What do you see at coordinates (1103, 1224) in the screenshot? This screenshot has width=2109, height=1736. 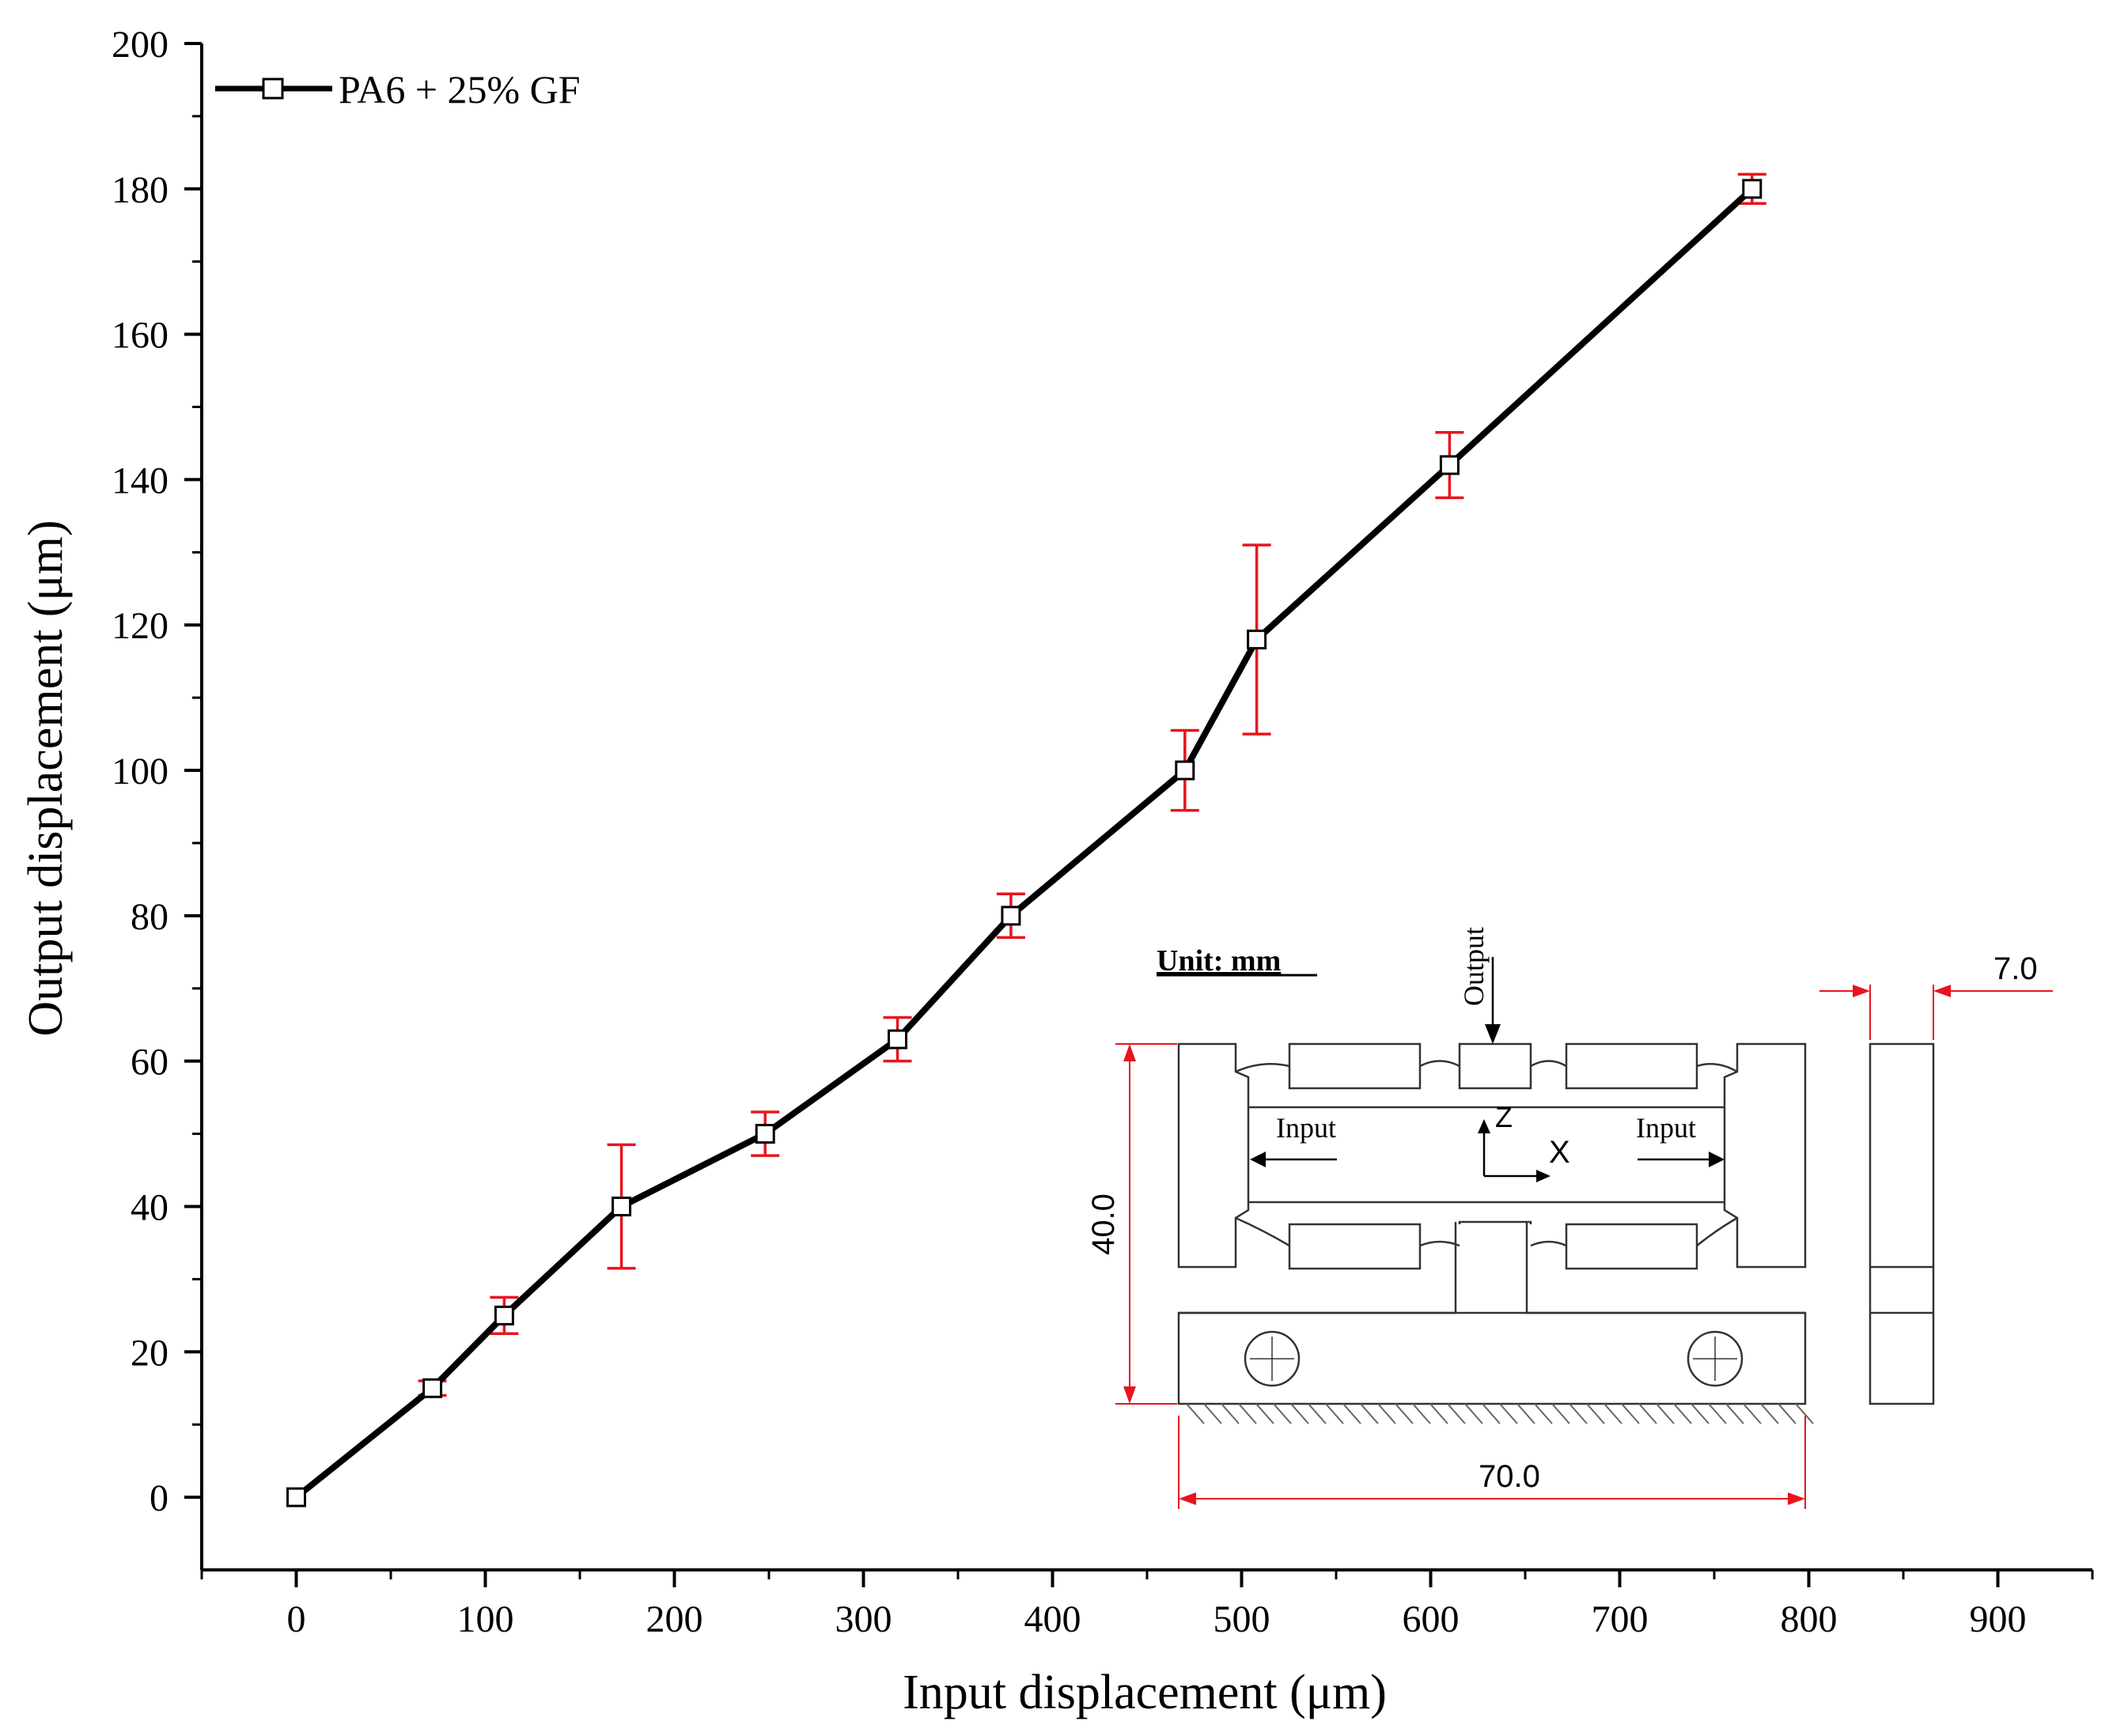 I see `inset-dim-height: 40.0` at bounding box center [1103, 1224].